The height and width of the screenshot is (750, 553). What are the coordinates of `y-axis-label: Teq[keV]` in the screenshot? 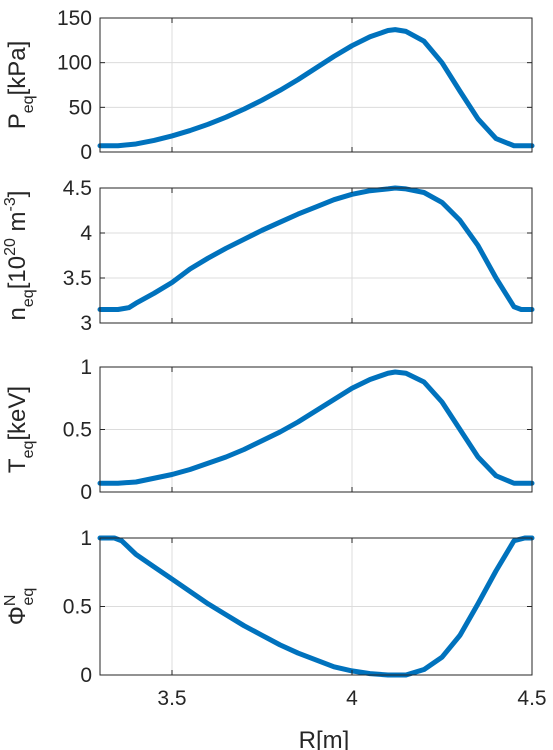 It's located at (20, 429).